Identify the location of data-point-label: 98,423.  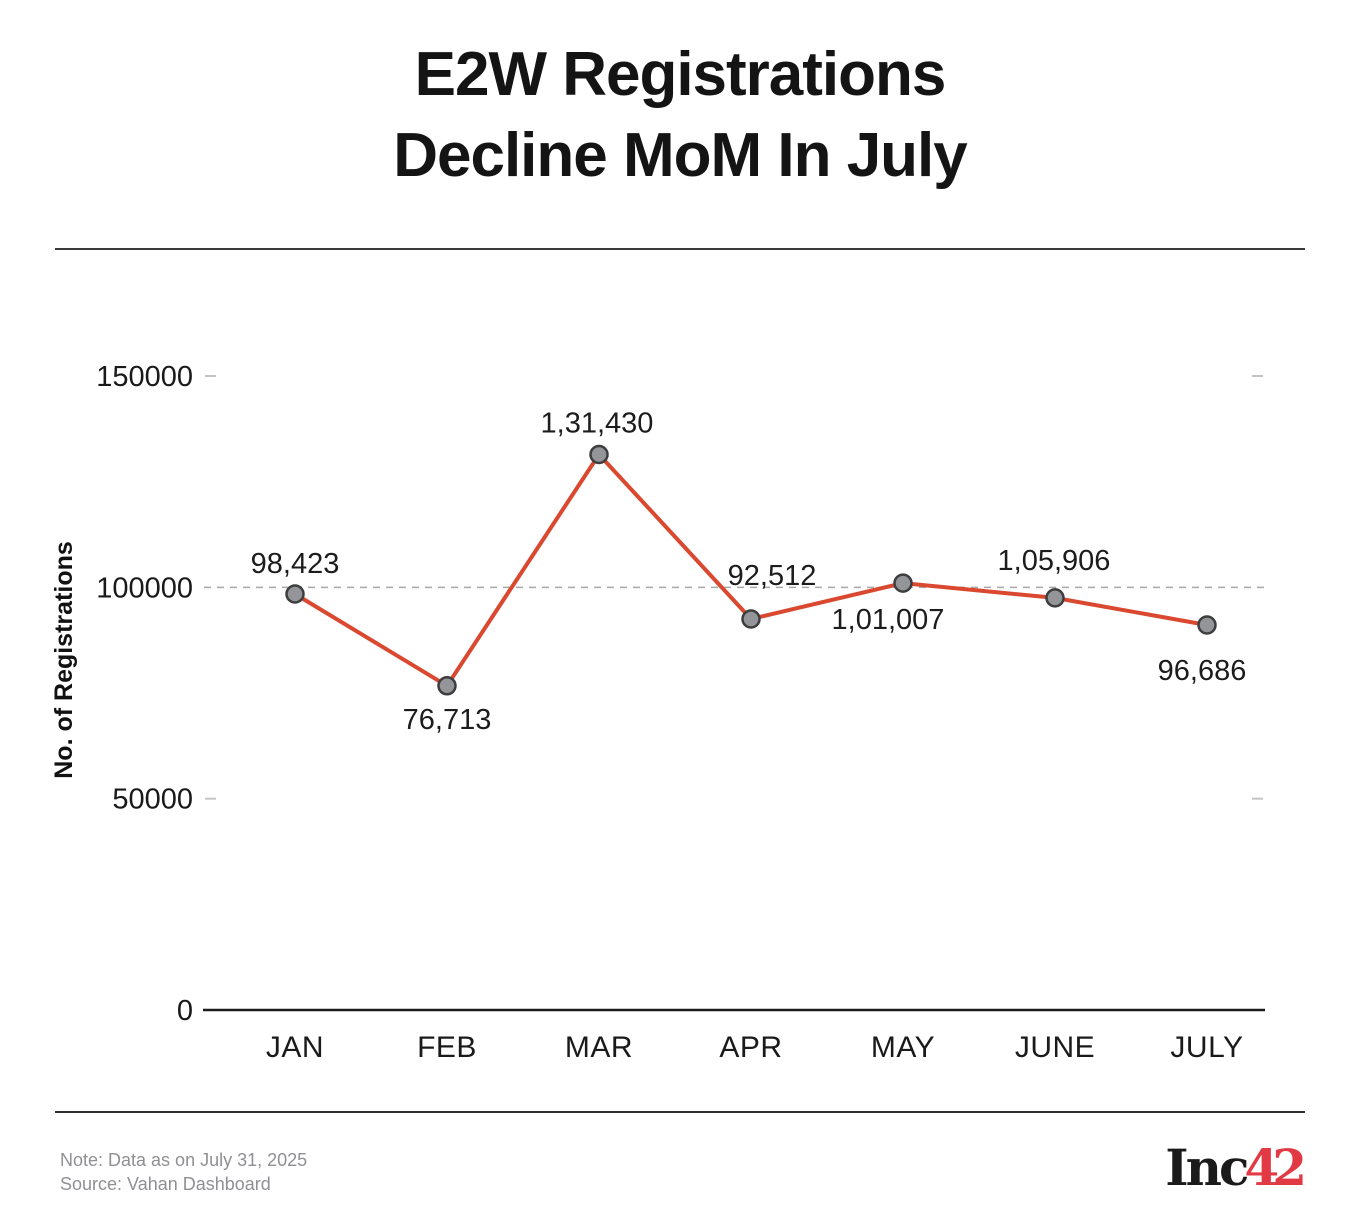
(295, 564).